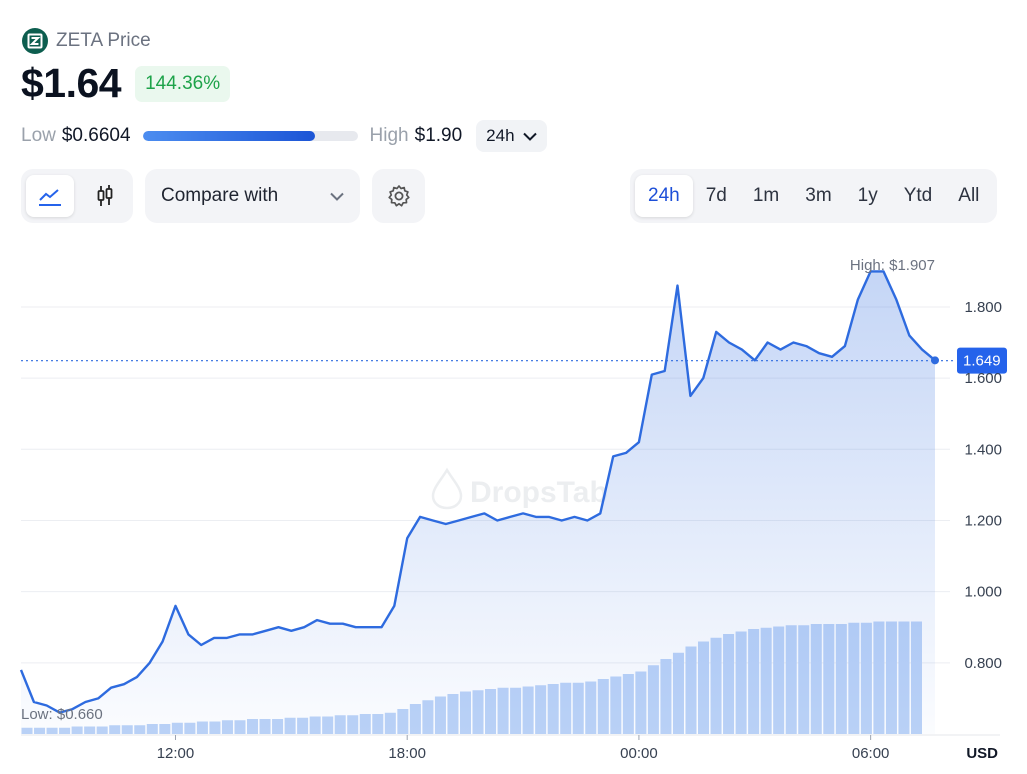 The height and width of the screenshot is (774, 1027). What do you see at coordinates (664, 196) in the screenshot?
I see `range-tab-24h: 24h` at bounding box center [664, 196].